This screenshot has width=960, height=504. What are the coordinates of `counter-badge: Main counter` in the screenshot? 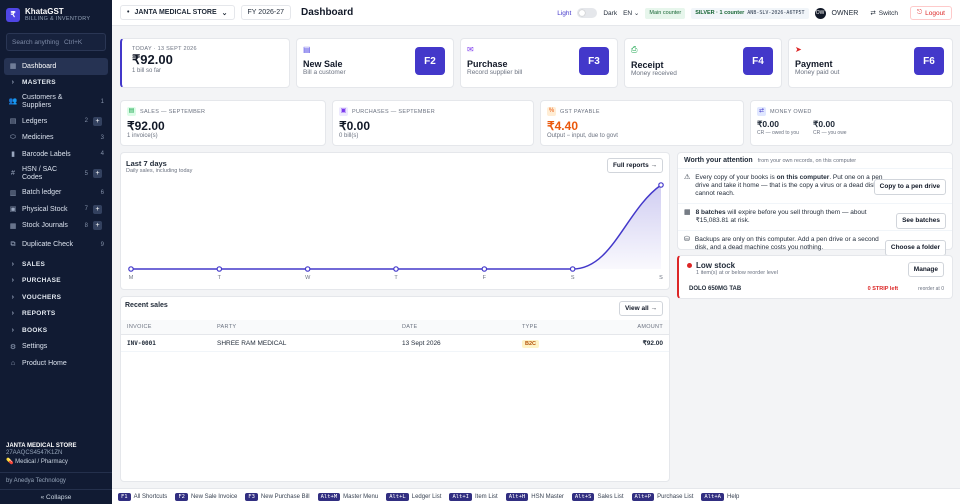 It's located at (665, 13).